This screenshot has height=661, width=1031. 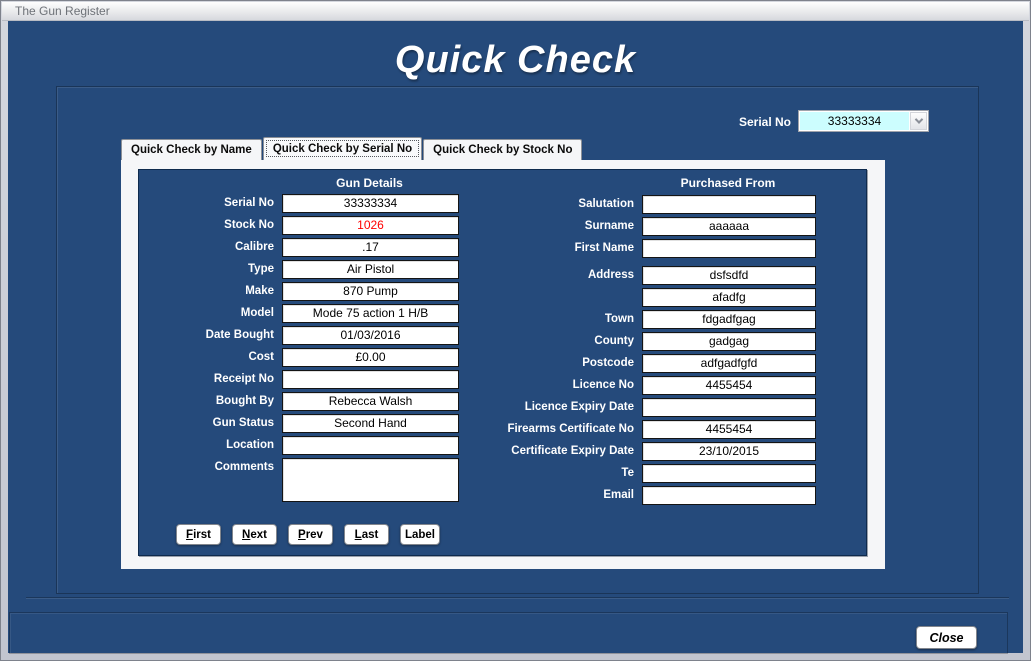 What do you see at coordinates (515, 60) in the screenshot?
I see `page-title: Quick Check` at bounding box center [515, 60].